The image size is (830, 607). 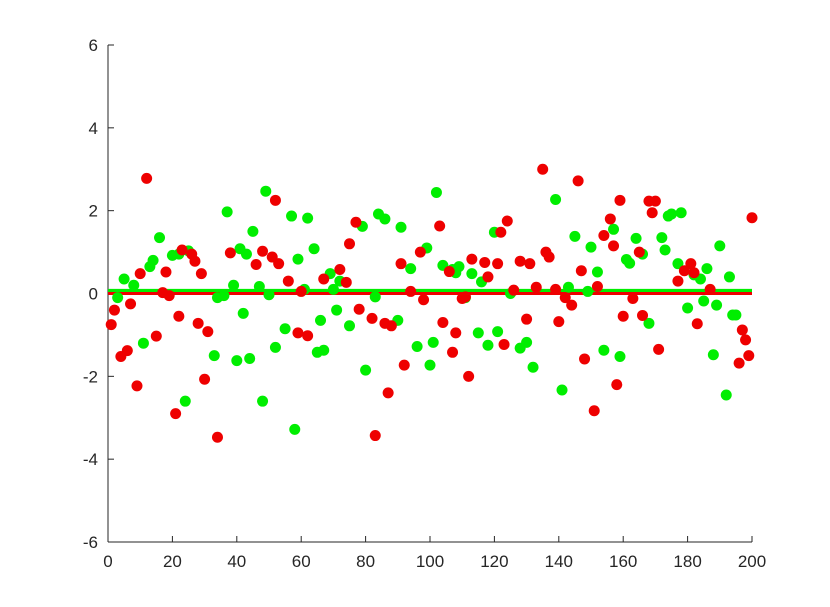 I want to click on x-tick-label: 40, so click(x=236, y=561).